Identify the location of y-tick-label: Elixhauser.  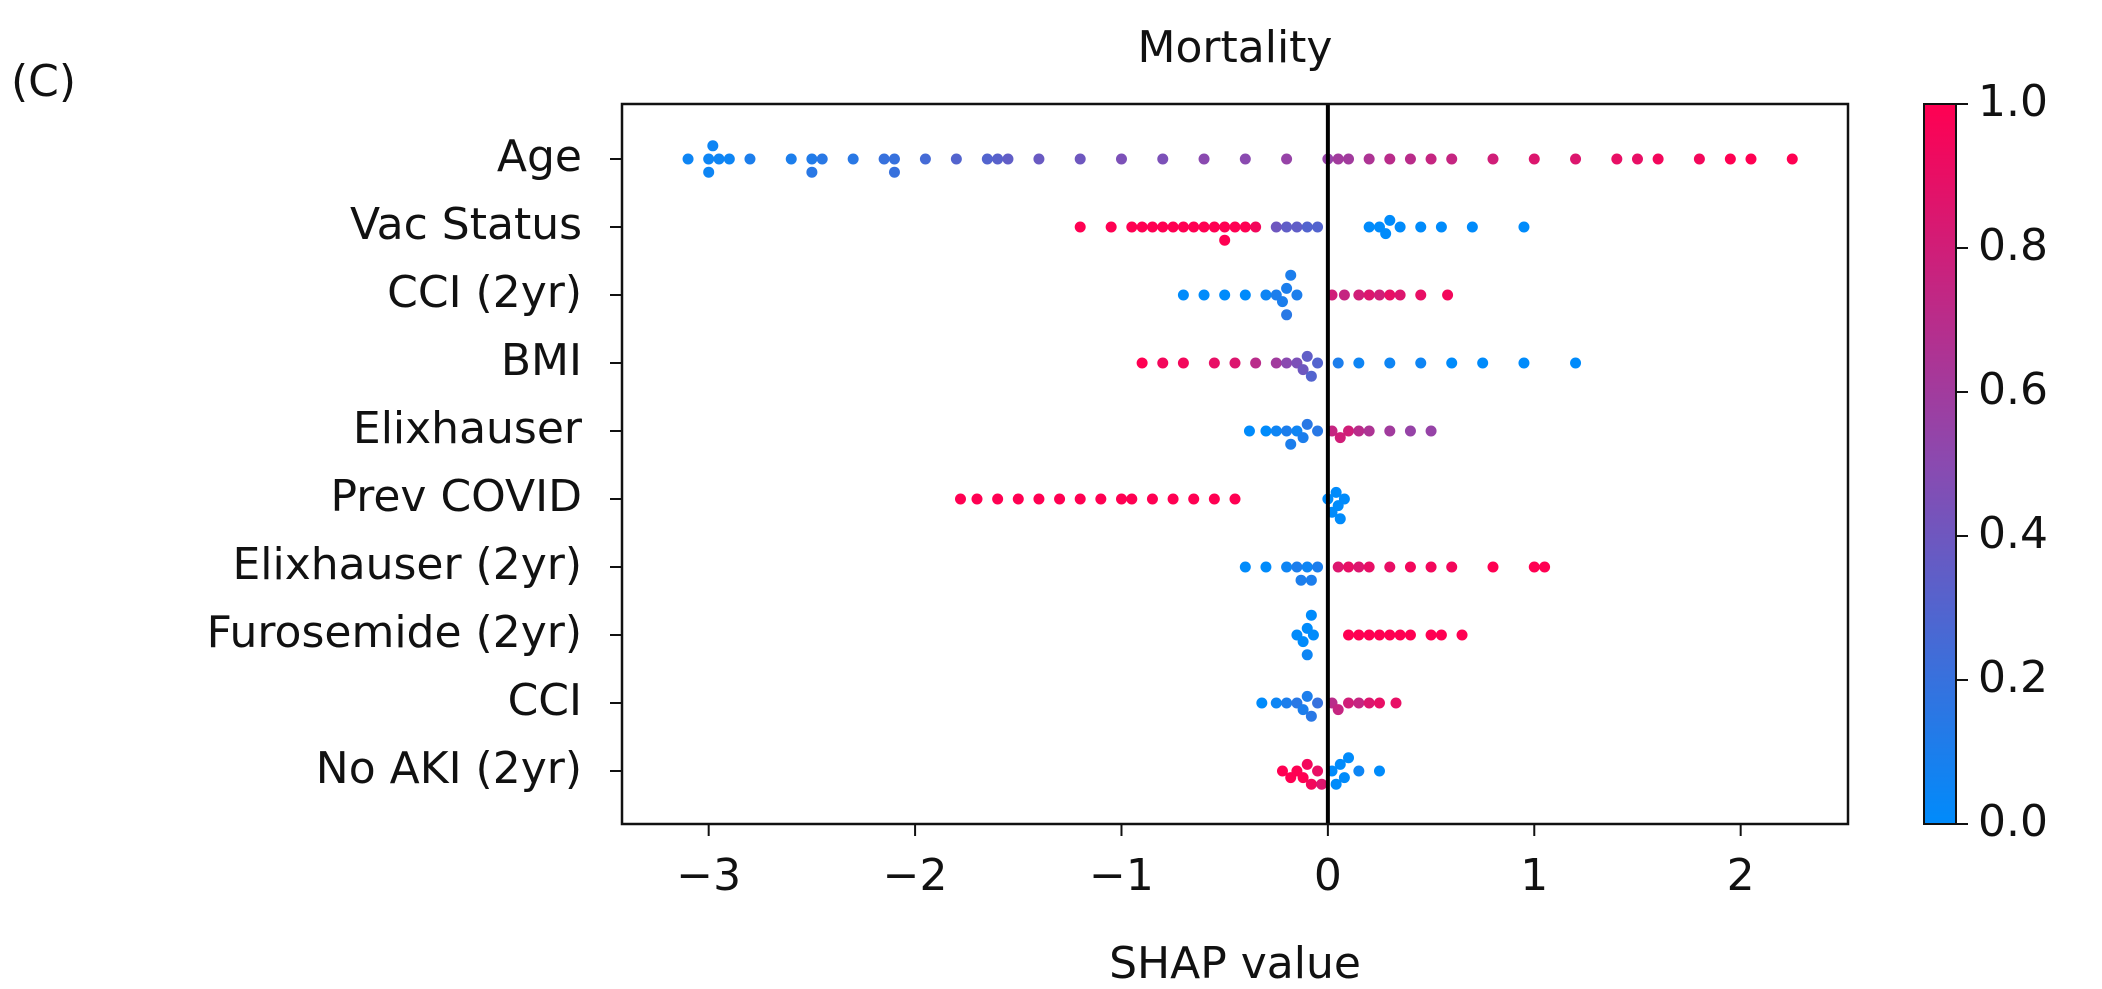
(468, 428).